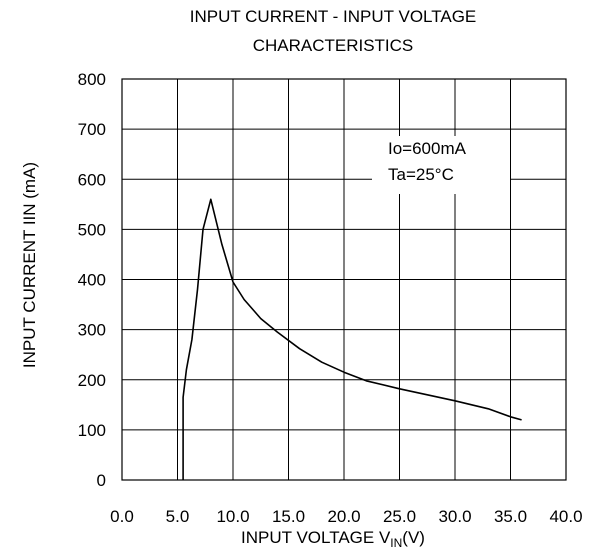 The height and width of the screenshot is (557, 596). I want to click on y-tick-label: 0, so click(101, 480).